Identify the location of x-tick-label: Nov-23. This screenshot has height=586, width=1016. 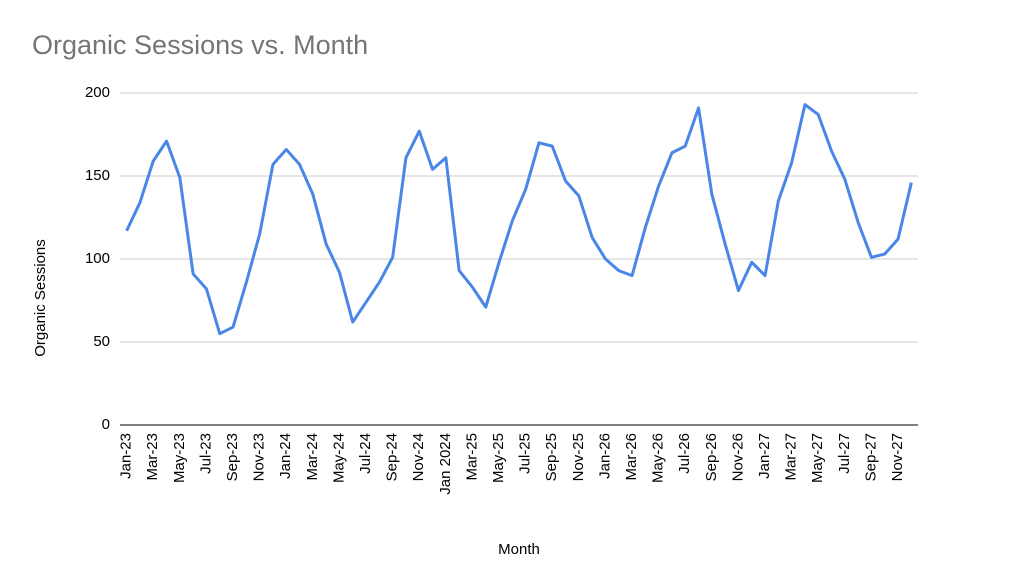
(259, 457).